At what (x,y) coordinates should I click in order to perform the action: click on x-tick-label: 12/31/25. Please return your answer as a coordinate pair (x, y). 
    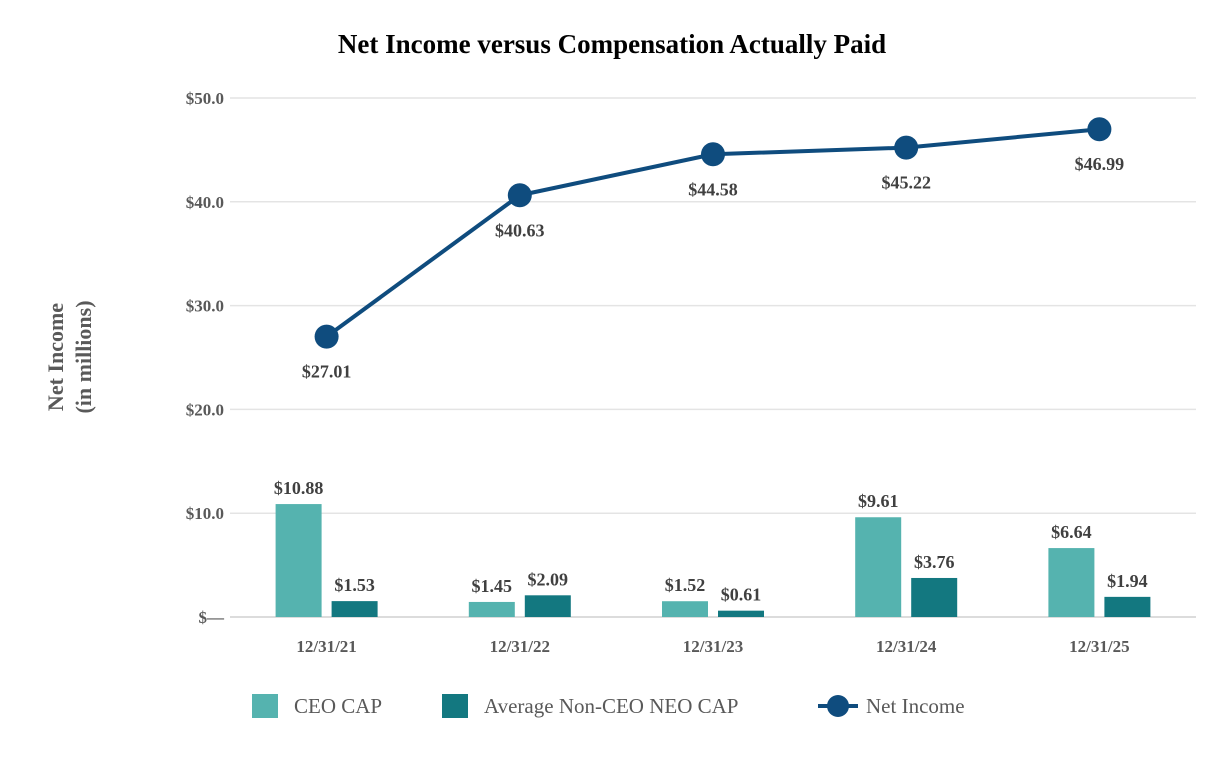
    Looking at the image, I should click on (1099, 646).